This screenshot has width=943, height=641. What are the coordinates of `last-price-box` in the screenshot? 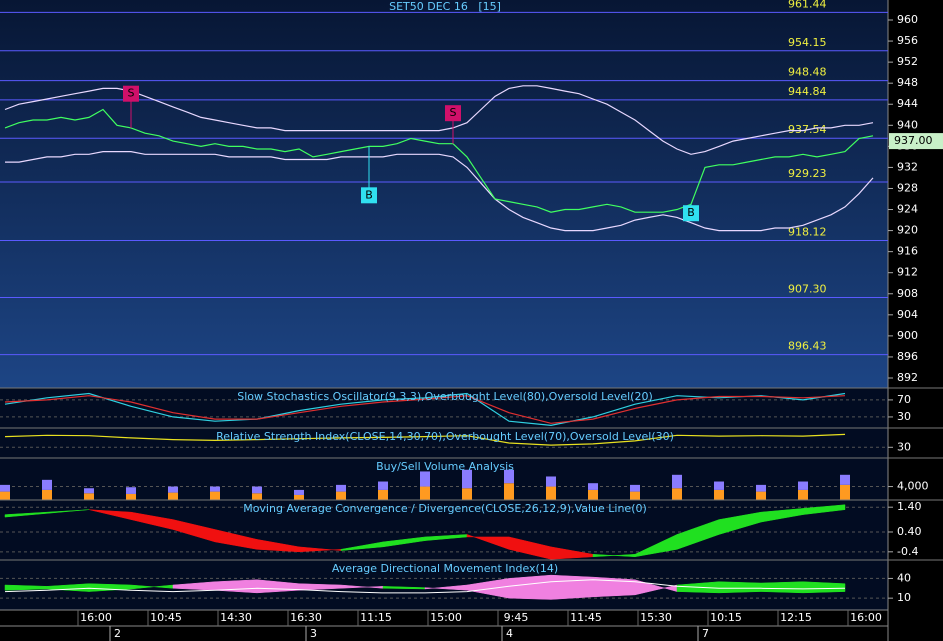 It's located at (916, 141).